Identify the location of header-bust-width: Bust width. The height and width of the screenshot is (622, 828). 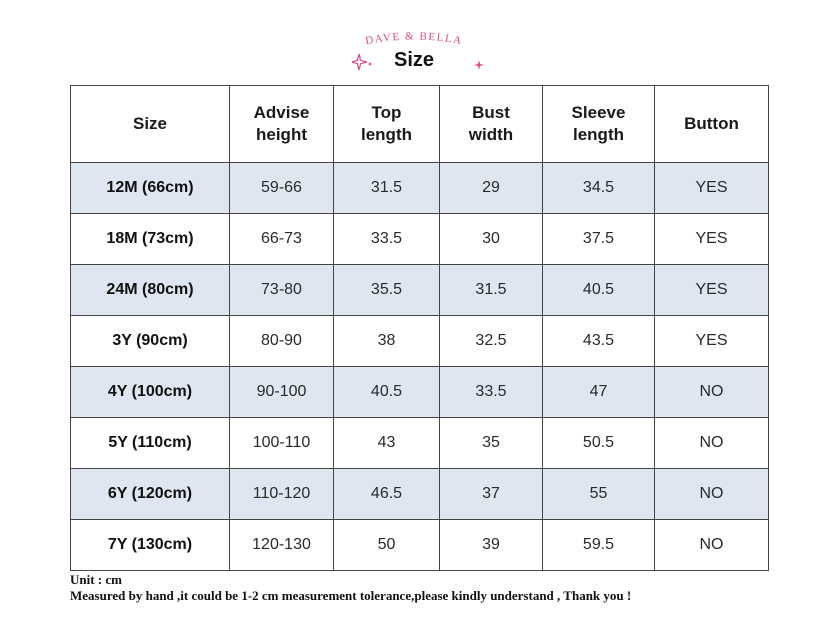
(491, 124).